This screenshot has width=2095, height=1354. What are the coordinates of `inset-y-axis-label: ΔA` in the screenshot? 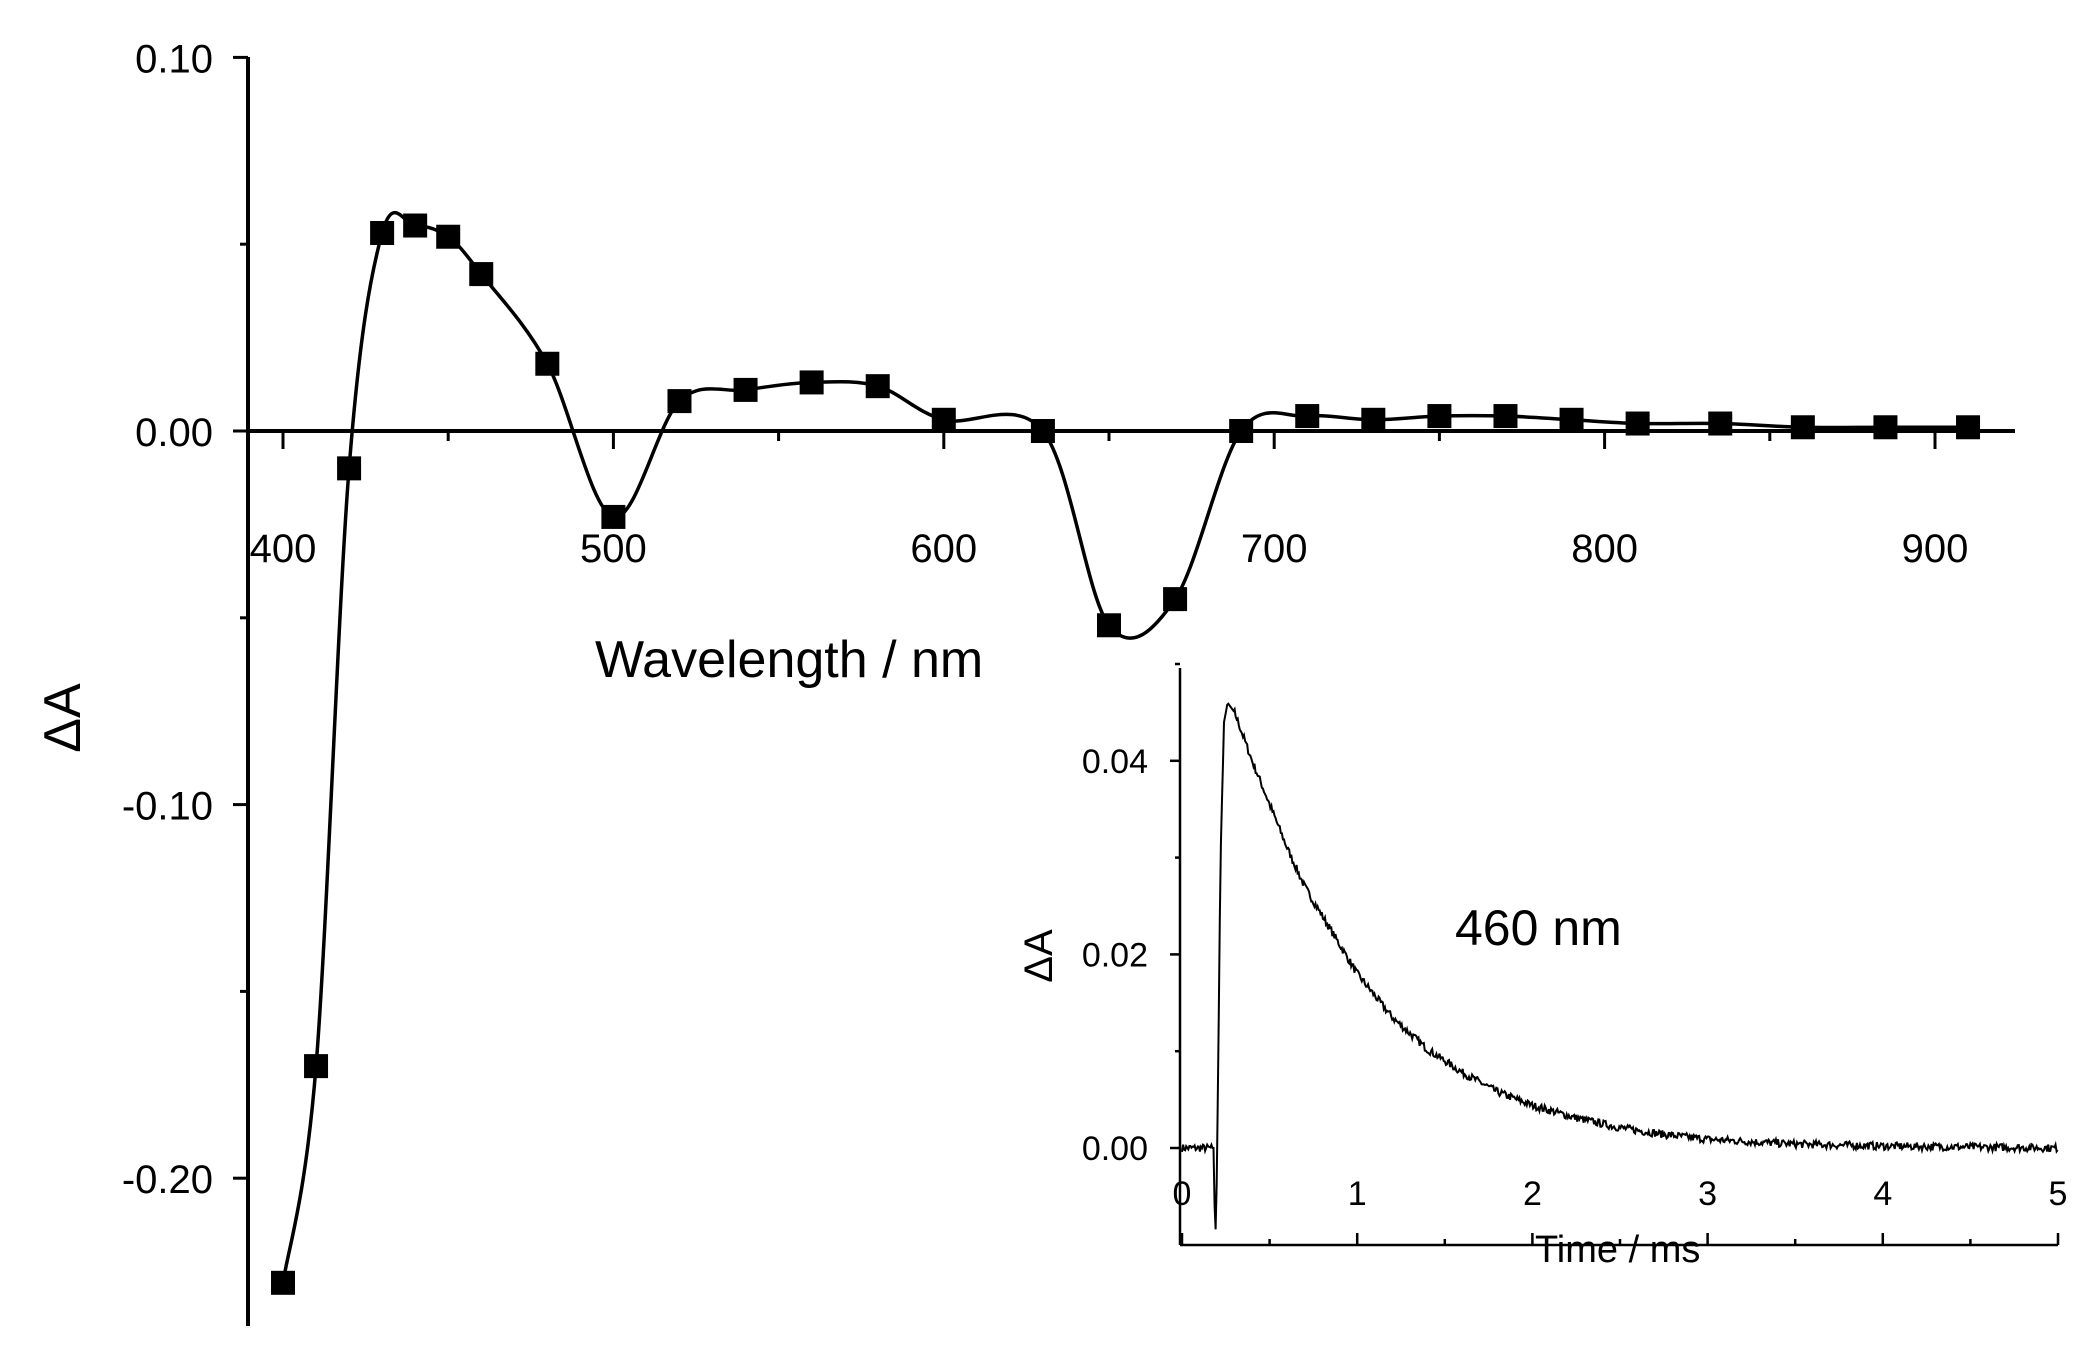 It's located at (1039, 956).